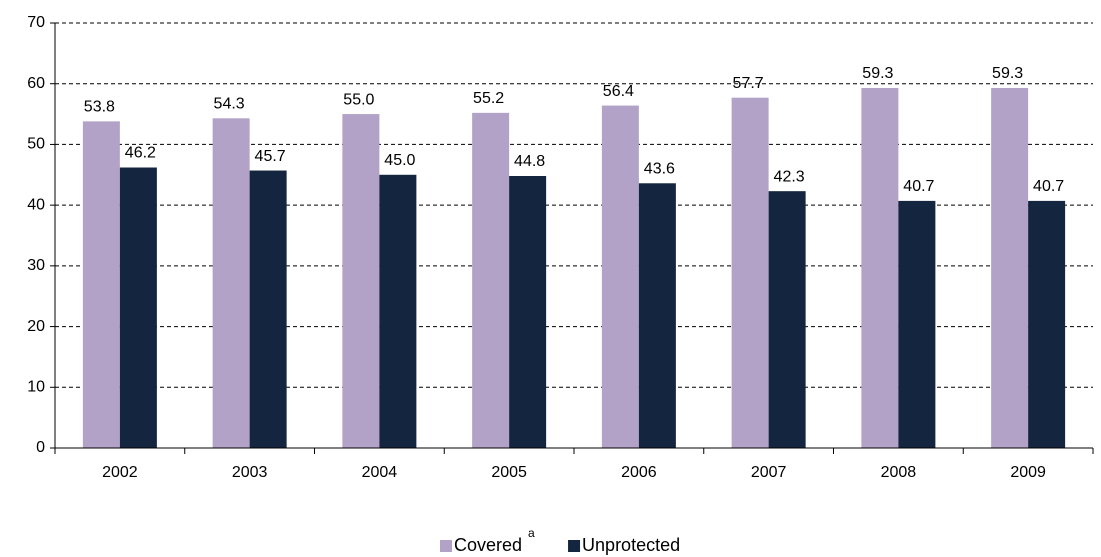  Describe the element at coordinates (899, 472) in the screenshot. I see `x-tick-label: 2008` at that location.